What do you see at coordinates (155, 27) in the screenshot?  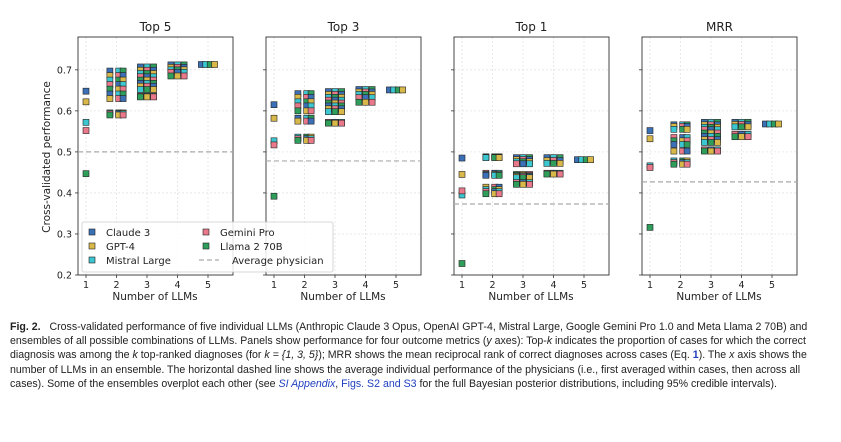 I see `panel-title: Top 5` at bounding box center [155, 27].